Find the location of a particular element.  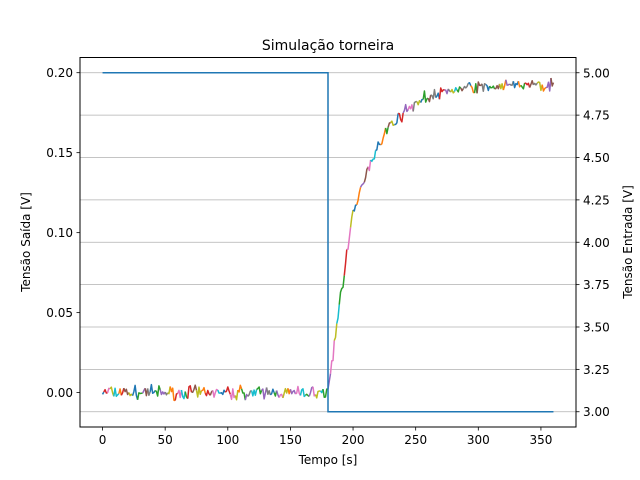

y-right-tick-label: 5.00 is located at coordinates (596, 73).